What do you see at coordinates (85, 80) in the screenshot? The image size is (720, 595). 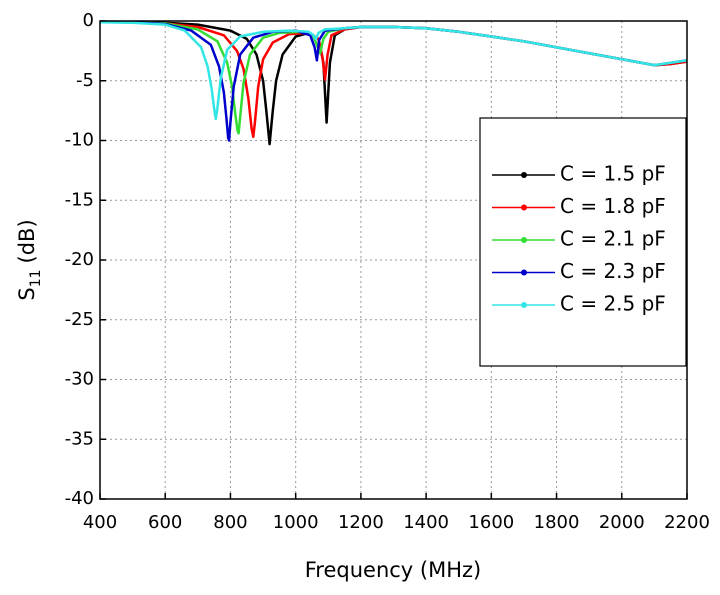 I see `y-tick-label: -5` at bounding box center [85, 80].